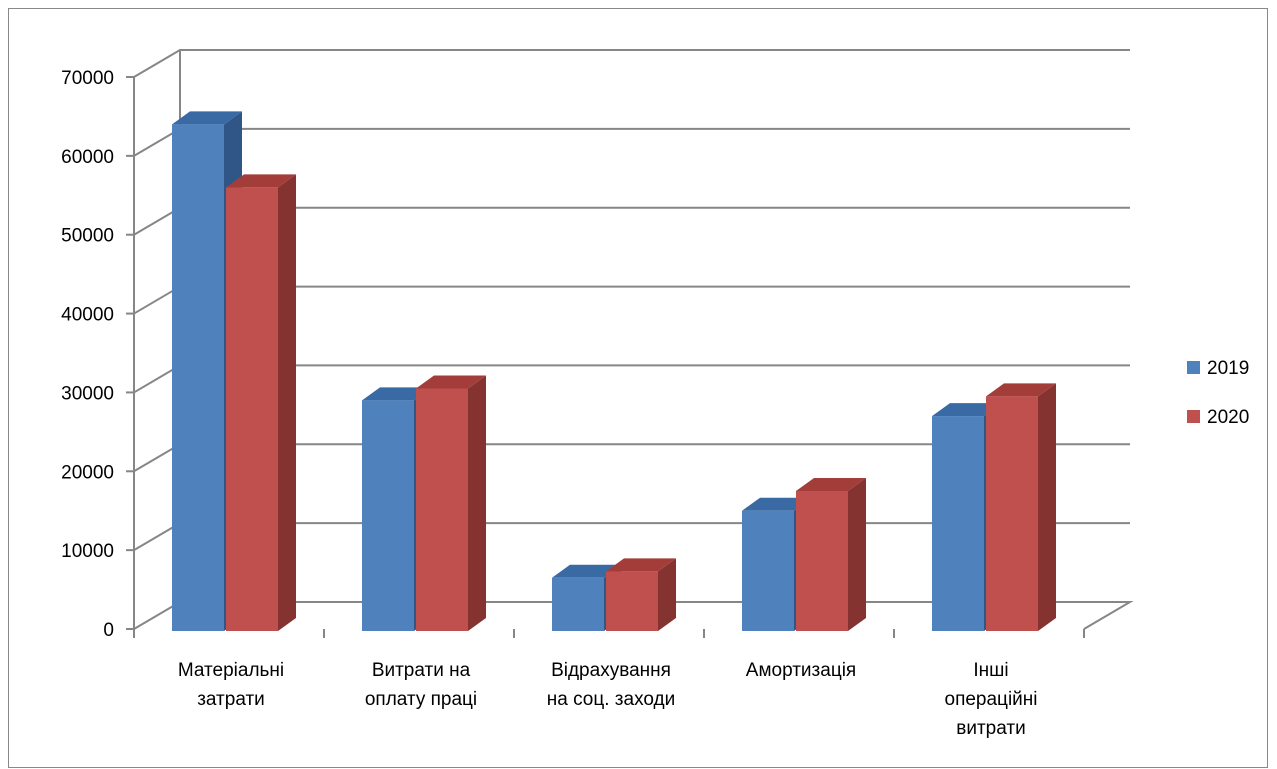 The width and height of the screenshot is (1277, 769). I want to click on x-tick-label: Матеріальні, so click(231, 670).